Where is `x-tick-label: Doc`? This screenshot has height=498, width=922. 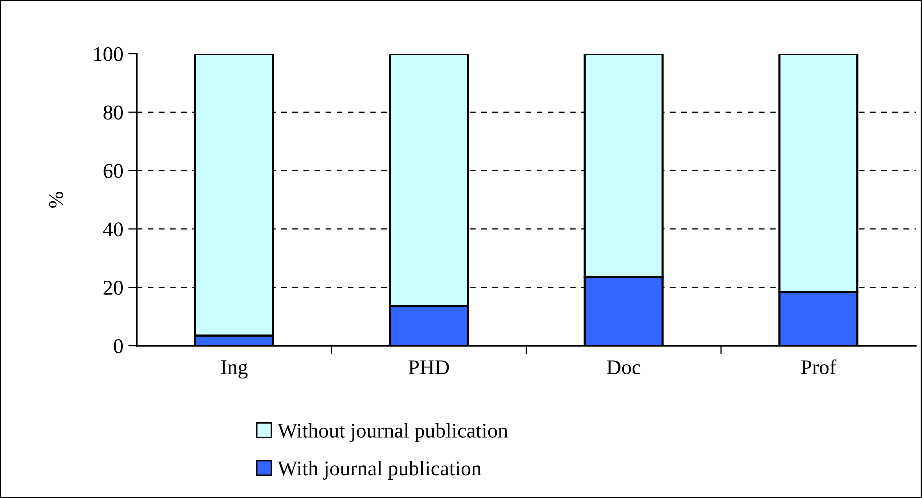 x-tick-label: Doc is located at coordinates (624, 367).